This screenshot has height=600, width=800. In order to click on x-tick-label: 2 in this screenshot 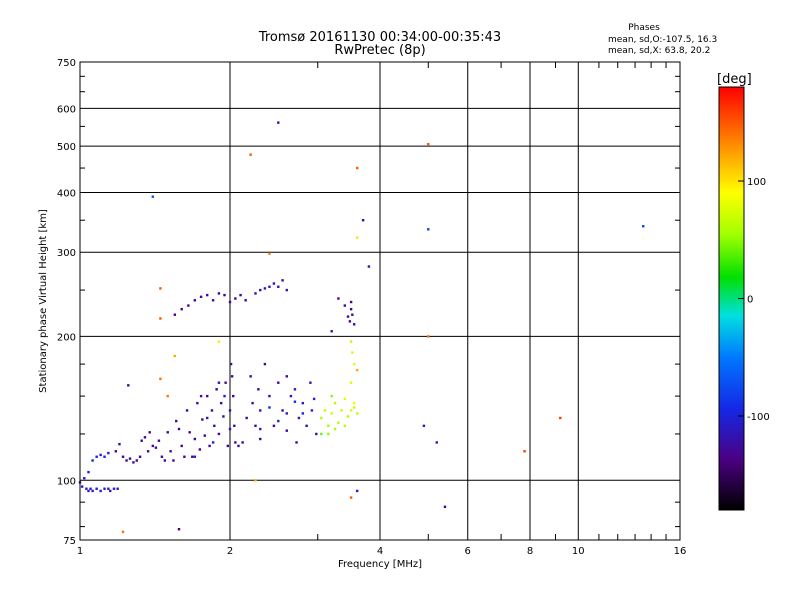, I will do `click(230, 551)`.